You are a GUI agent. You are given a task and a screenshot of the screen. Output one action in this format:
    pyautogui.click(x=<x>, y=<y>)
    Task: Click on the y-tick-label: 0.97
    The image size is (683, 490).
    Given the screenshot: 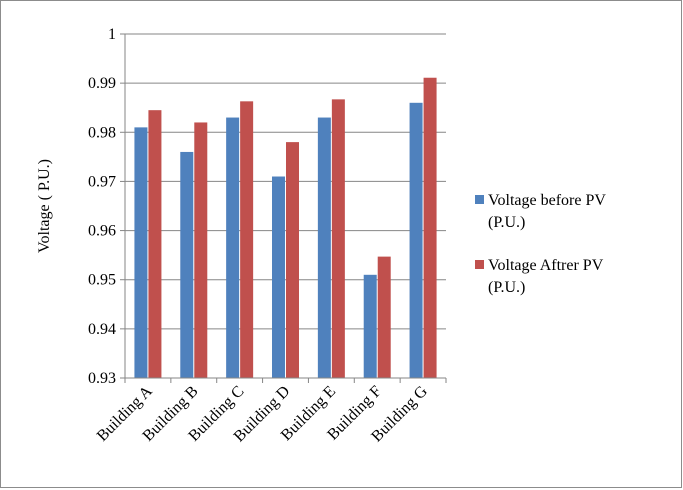 What is the action you would take?
    pyautogui.click(x=102, y=181)
    